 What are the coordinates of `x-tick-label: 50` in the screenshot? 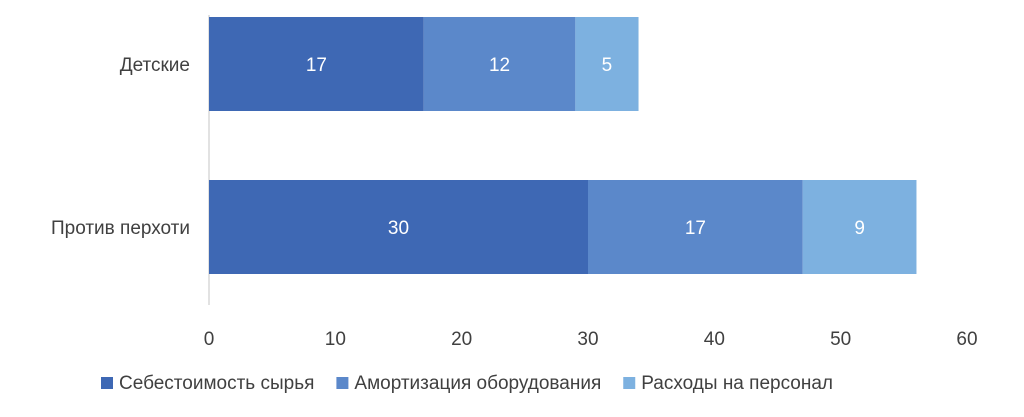 It's located at (840, 339).